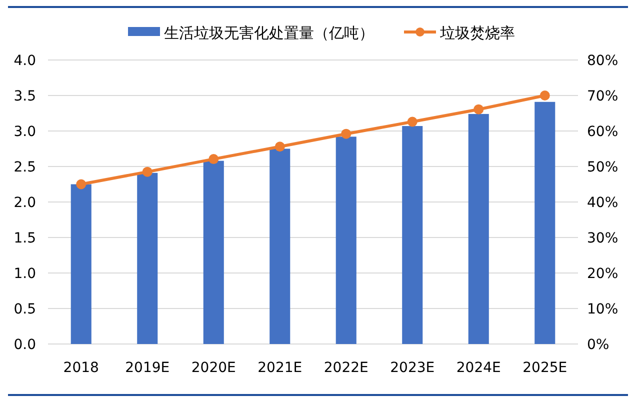 This screenshot has height=402, width=637. I want to click on y-tick-label: 4.0, so click(25, 61).